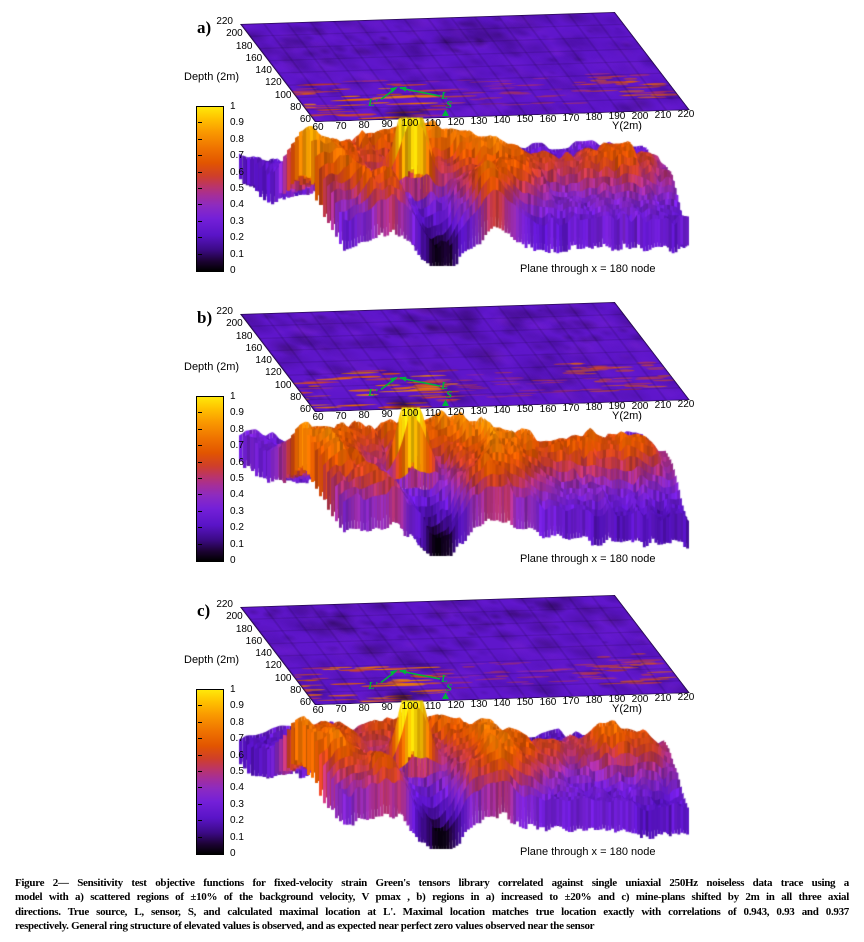 The height and width of the screenshot is (942, 864). What do you see at coordinates (237, 172) in the screenshot?
I see `tick-label: 0.6` at bounding box center [237, 172].